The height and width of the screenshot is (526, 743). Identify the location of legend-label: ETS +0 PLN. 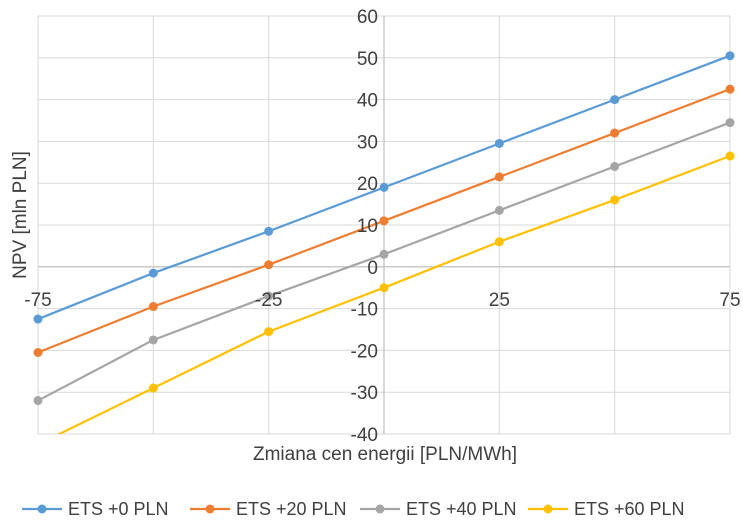
(118, 509).